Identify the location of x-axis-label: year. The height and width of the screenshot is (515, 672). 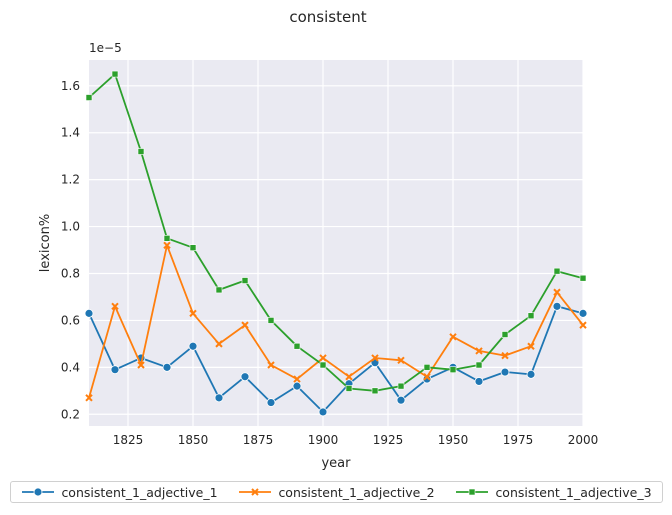
(336, 463).